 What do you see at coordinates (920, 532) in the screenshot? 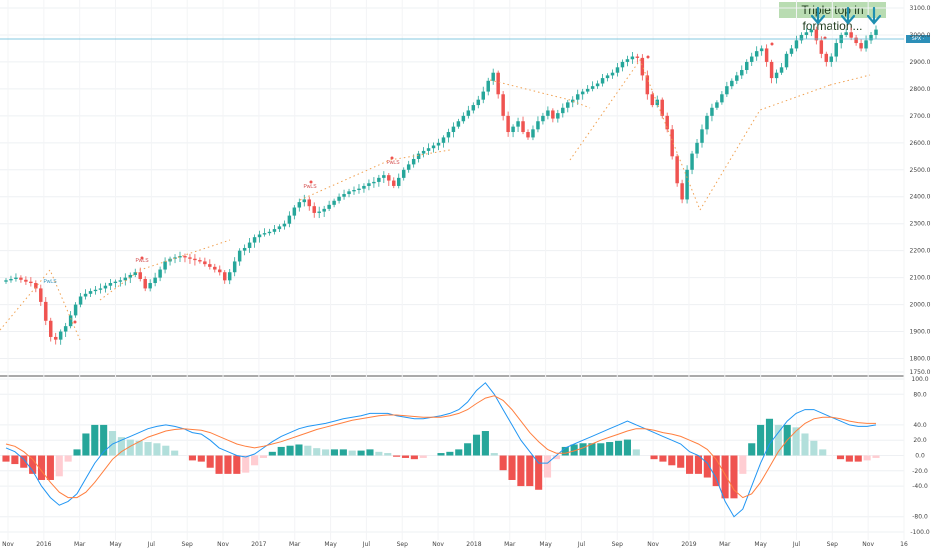
I see `macd-tick-label: -100.0` at bounding box center [920, 532].